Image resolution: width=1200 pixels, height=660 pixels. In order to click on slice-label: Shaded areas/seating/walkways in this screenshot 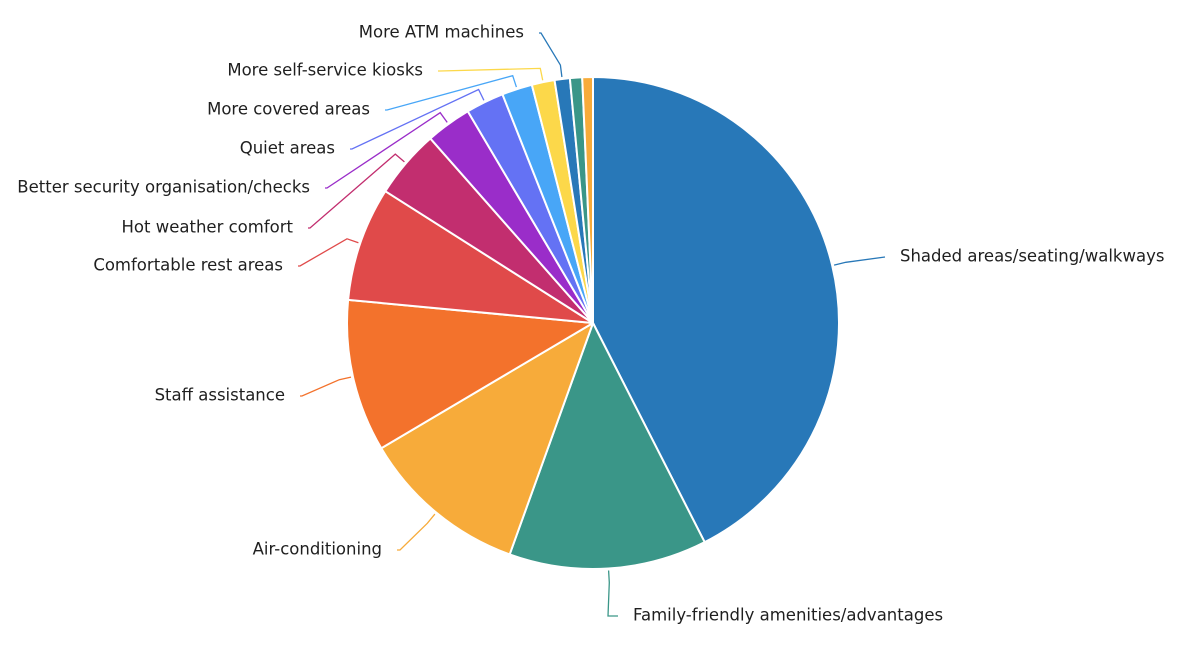, I will do `click(1032, 256)`.